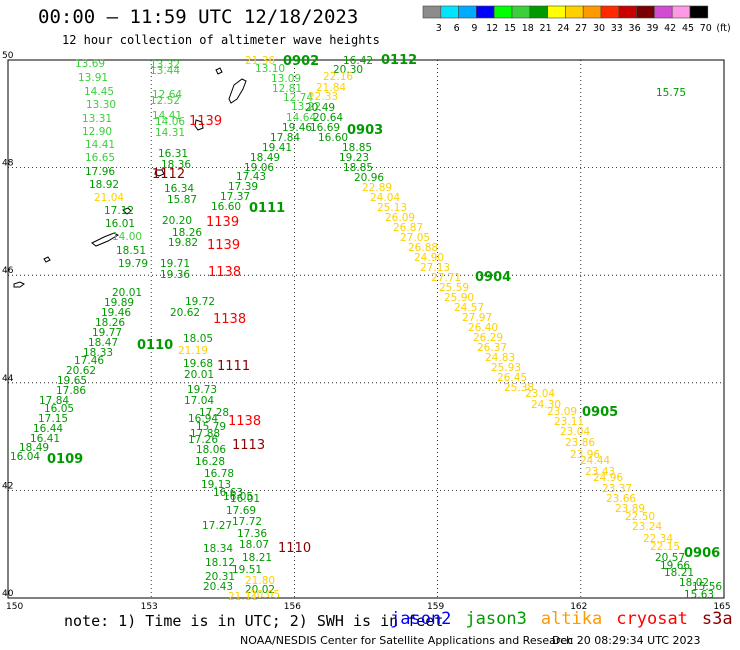 The image size is (740, 650). Describe the element at coordinates (694, 583) in the screenshot. I see `wave-height-value: 18.02` at that location.